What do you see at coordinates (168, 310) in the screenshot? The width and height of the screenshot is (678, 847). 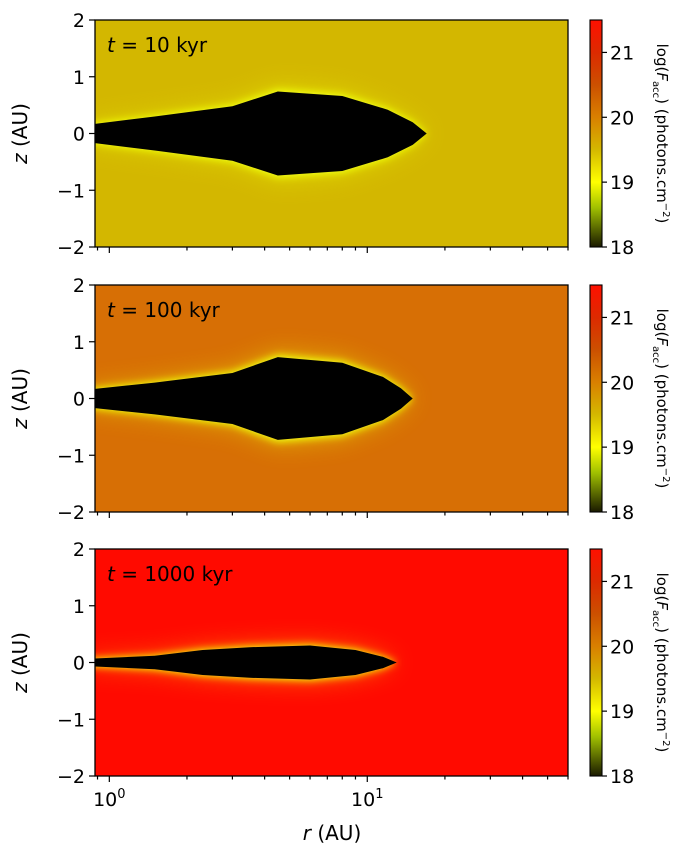 I see `panel-time-value: = 100 kyr` at bounding box center [168, 310].